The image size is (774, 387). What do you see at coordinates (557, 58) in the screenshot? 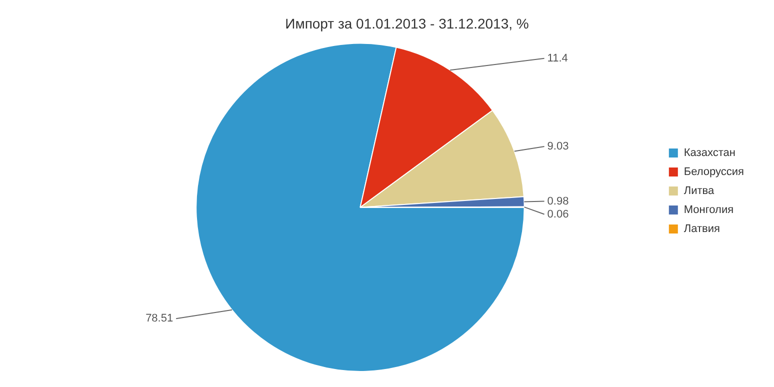
I see `data-label: 11.4` at bounding box center [557, 58].